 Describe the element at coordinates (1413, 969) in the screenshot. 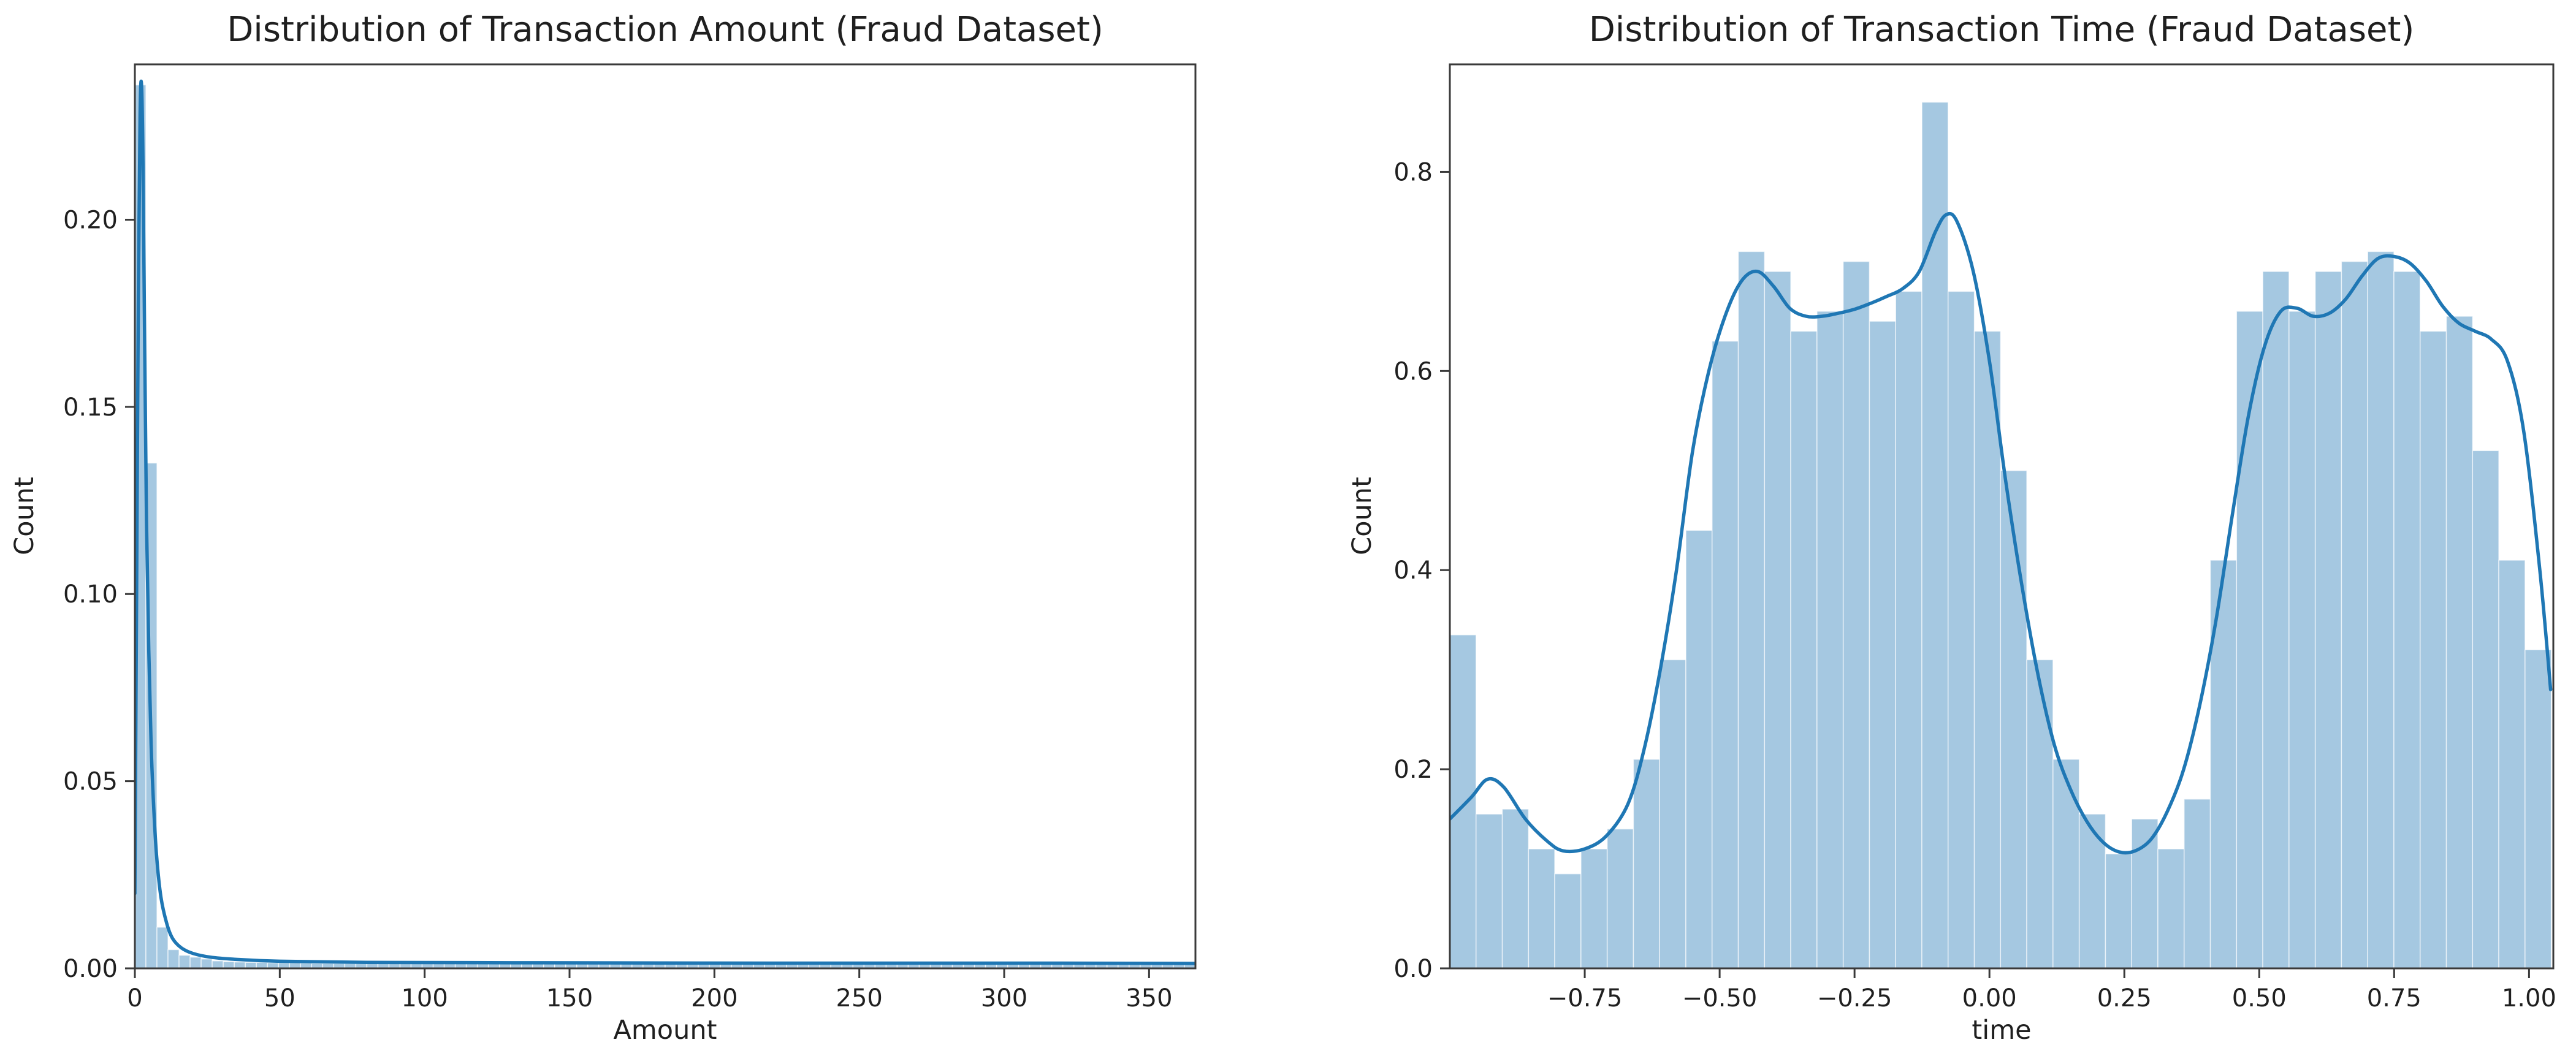

I see `y-tick-label: 0.0` at that location.